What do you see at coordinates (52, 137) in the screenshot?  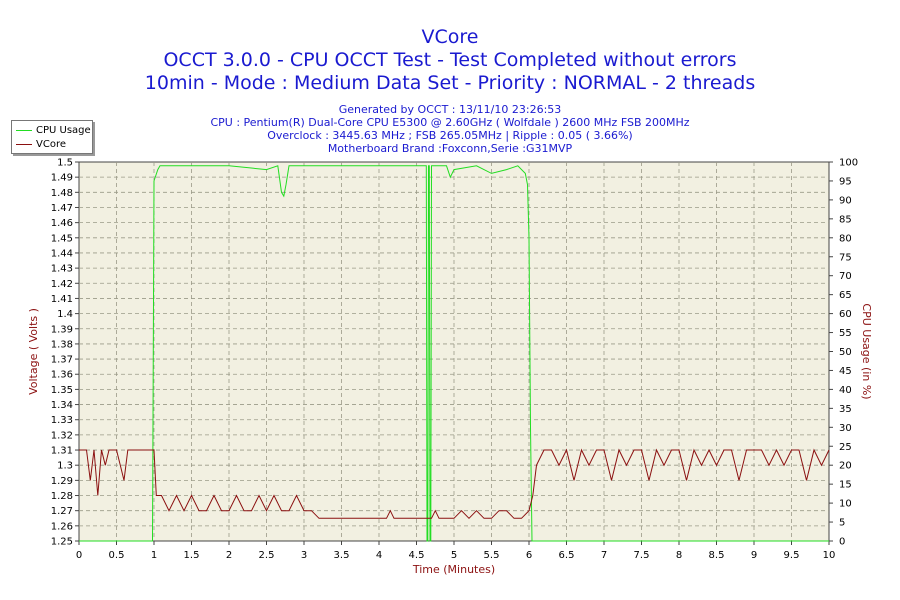 I see `chart-legend: CPU Usage VCore` at bounding box center [52, 137].